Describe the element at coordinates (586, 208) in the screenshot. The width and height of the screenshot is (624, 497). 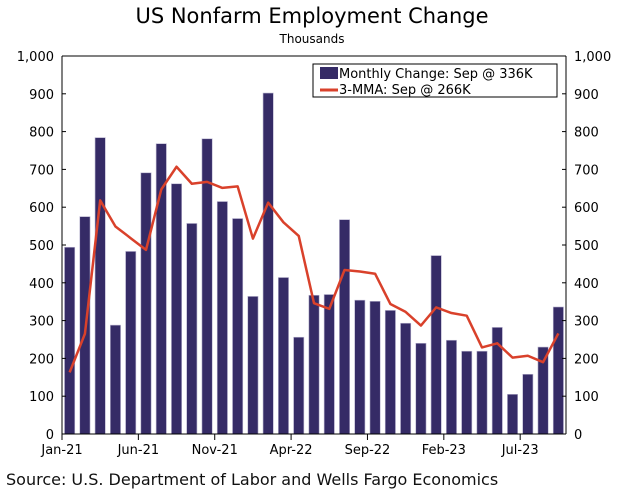
I see `y-tick-label-right: 600` at that location.